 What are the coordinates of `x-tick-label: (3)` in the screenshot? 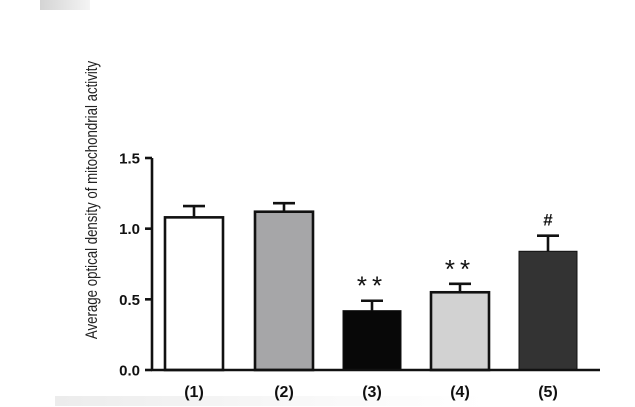 It's located at (372, 392).